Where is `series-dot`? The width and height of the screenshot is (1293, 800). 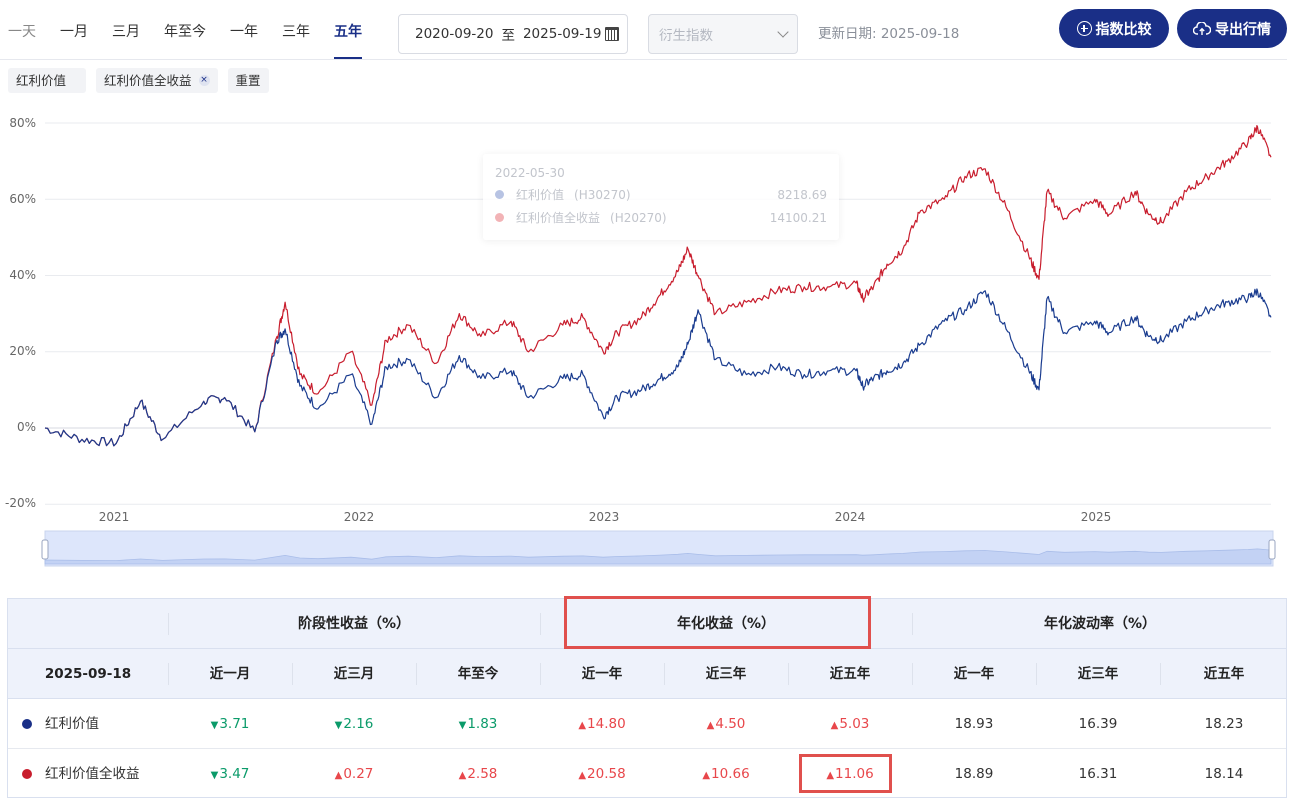
series-dot is located at coordinates (27, 724).